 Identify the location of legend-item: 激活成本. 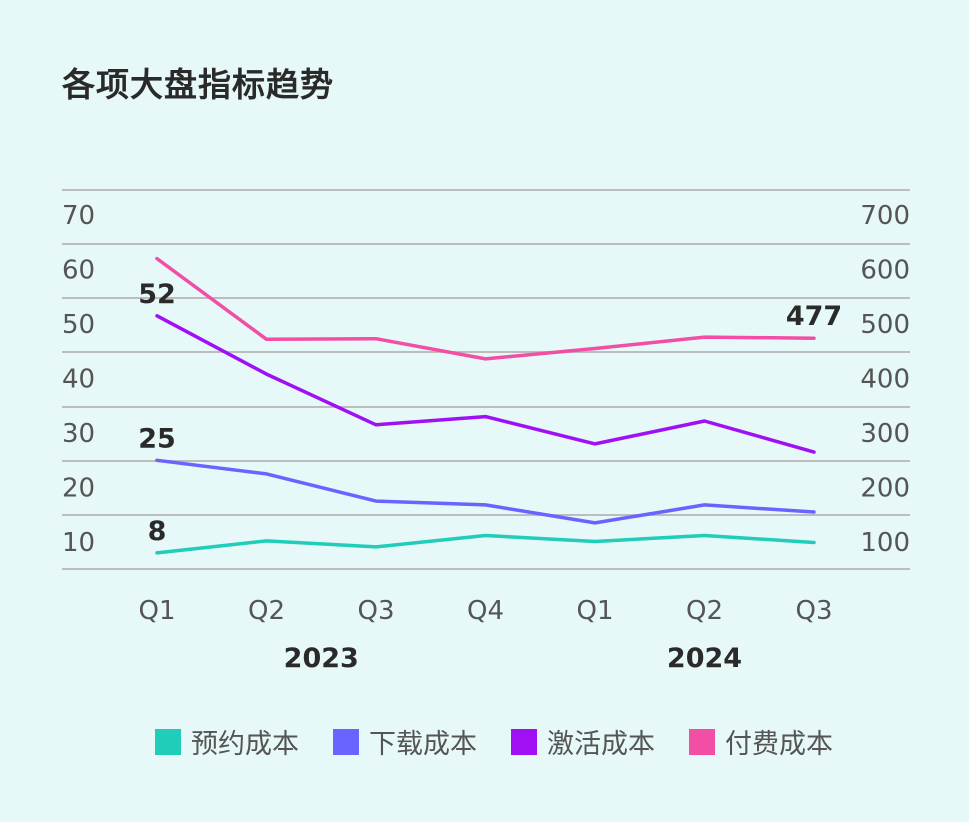
(583, 741).